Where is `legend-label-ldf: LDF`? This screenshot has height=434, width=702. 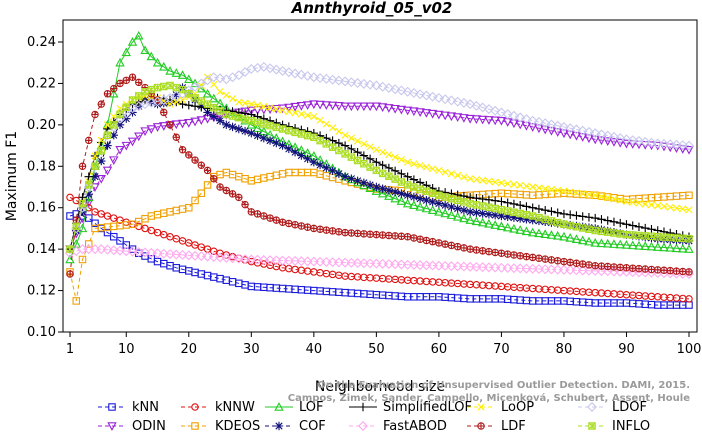
legend-label-ldf: LDF is located at coordinates (513, 426).